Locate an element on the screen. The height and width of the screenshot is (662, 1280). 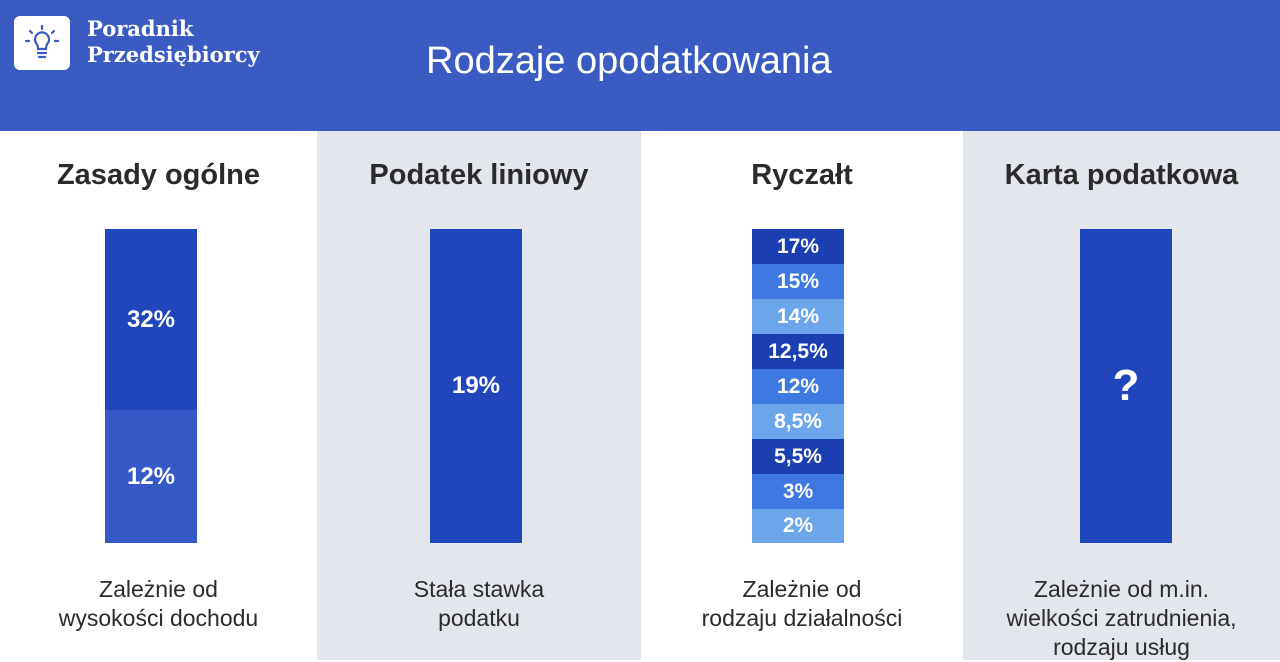
rate-segment: 17% is located at coordinates (798, 246).